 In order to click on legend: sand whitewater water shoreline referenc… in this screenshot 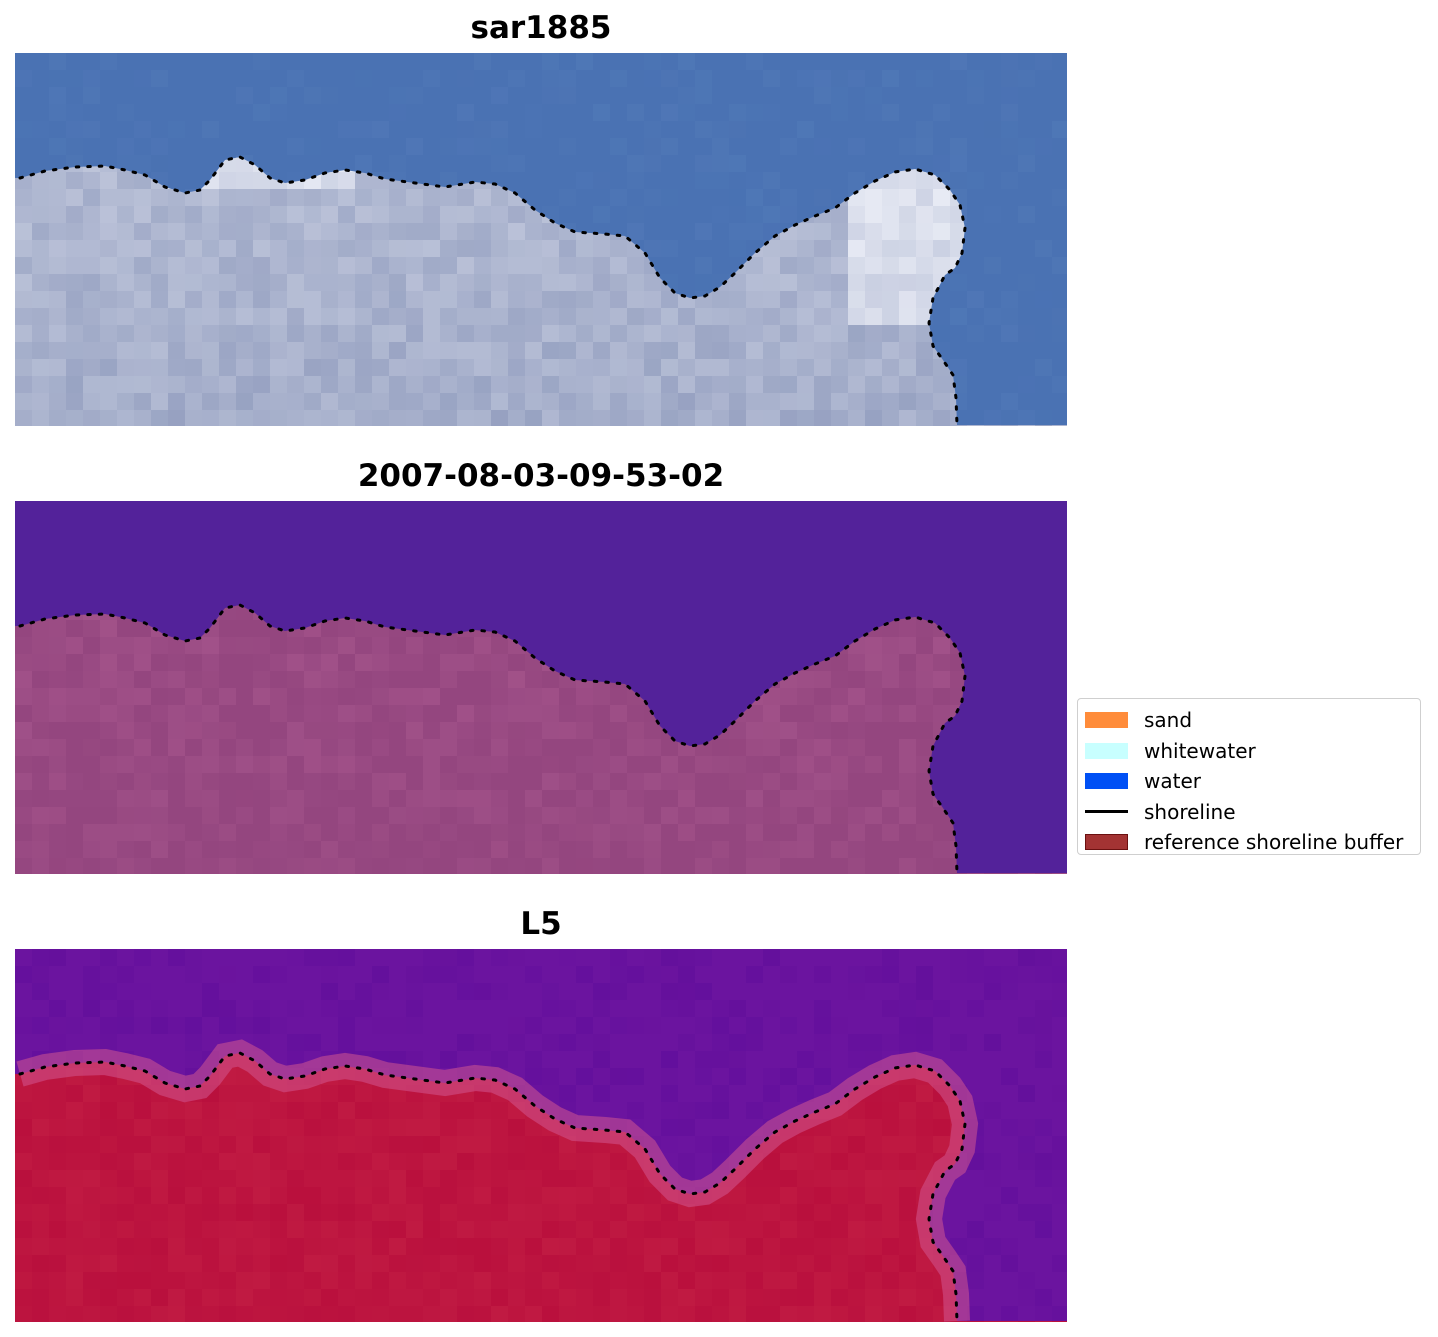, I will do `click(1249, 776)`.